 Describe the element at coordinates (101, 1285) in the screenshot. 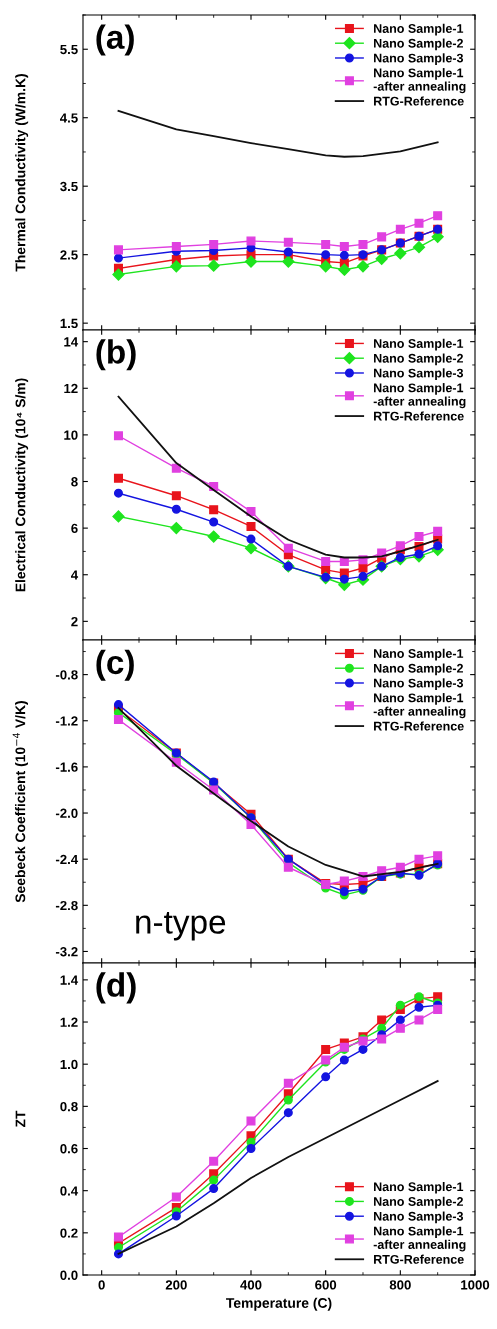

I see `x-tick-label: 0` at that location.